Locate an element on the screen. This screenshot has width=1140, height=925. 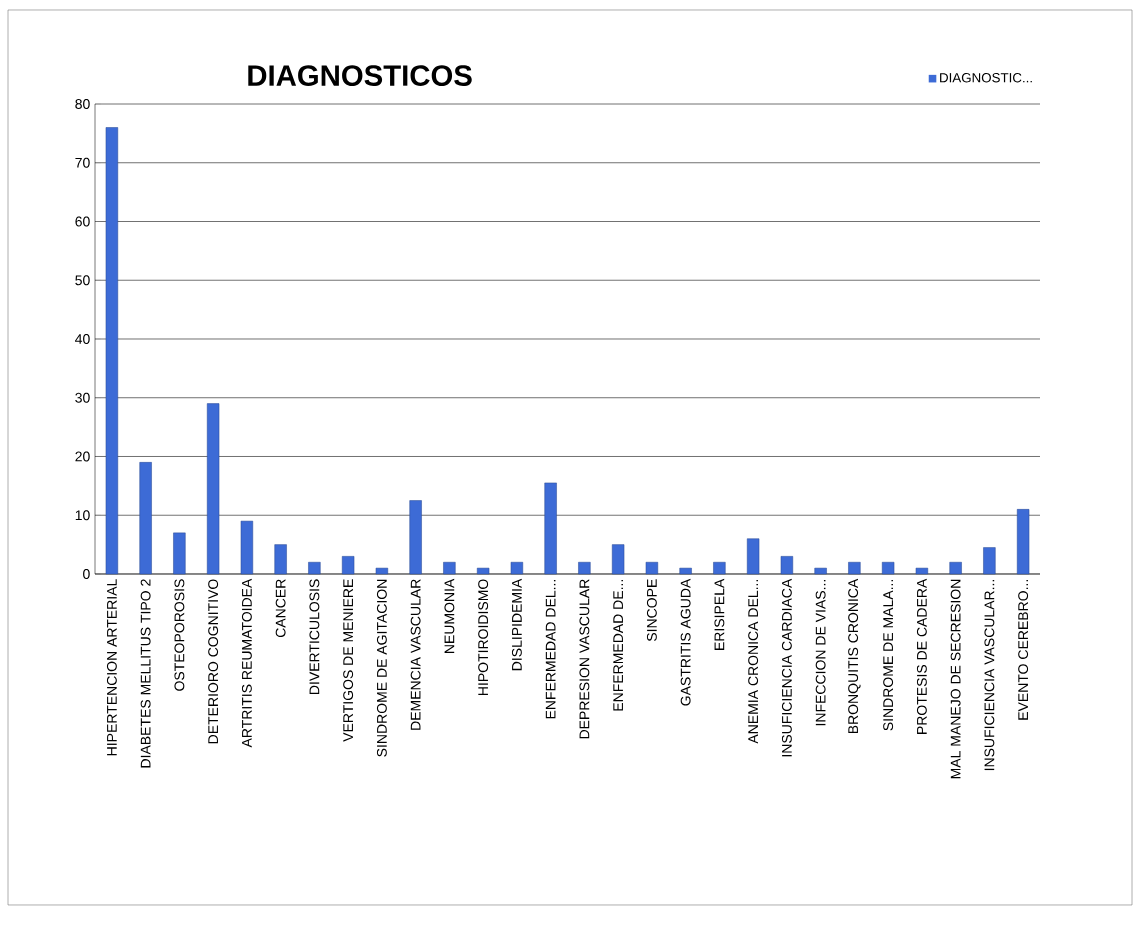
y-tick-label: 80 is located at coordinates (82, 104).